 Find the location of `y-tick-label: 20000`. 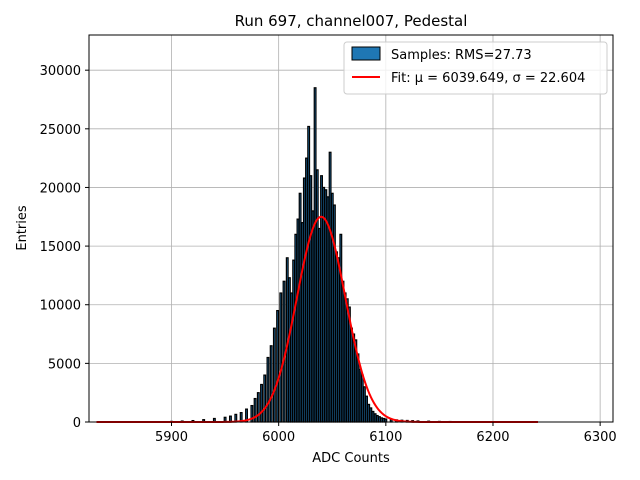

y-tick-label: 20000 is located at coordinates (60, 188).